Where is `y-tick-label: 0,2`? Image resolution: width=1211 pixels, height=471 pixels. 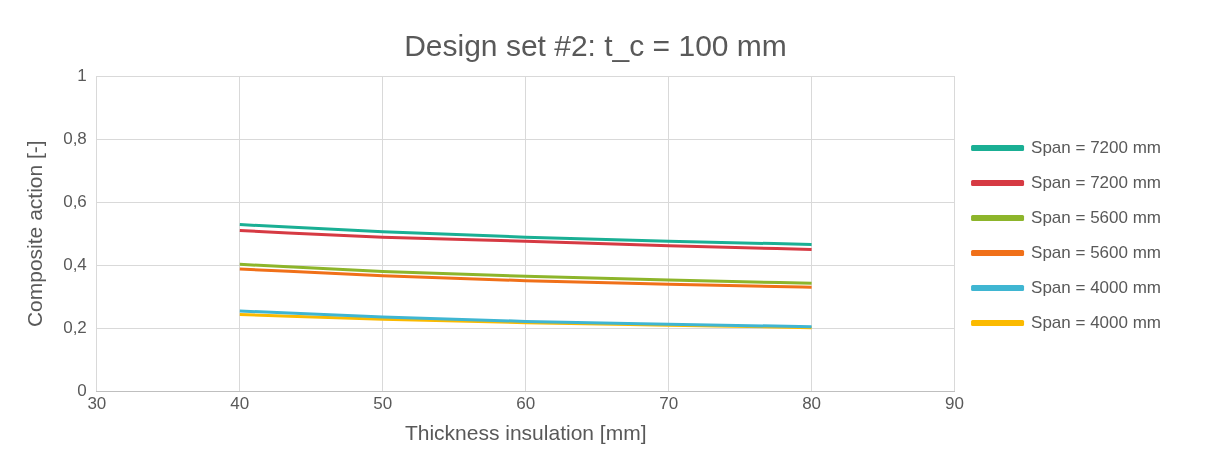
y-tick-label: 0,2 is located at coordinates (75, 328).